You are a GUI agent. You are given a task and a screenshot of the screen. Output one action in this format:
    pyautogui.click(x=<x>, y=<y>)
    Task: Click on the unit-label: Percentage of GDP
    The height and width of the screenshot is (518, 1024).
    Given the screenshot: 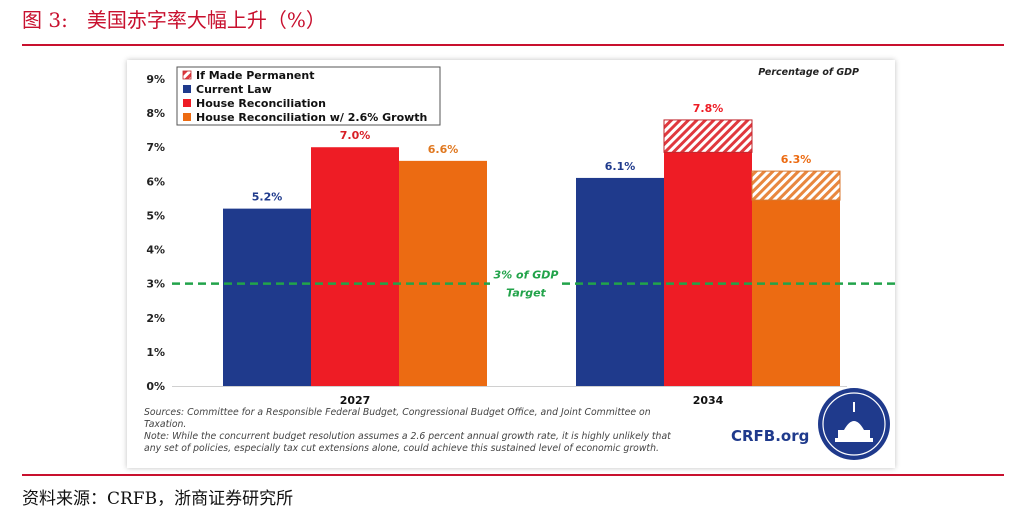 What is the action you would take?
    pyautogui.click(x=808, y=72)
    